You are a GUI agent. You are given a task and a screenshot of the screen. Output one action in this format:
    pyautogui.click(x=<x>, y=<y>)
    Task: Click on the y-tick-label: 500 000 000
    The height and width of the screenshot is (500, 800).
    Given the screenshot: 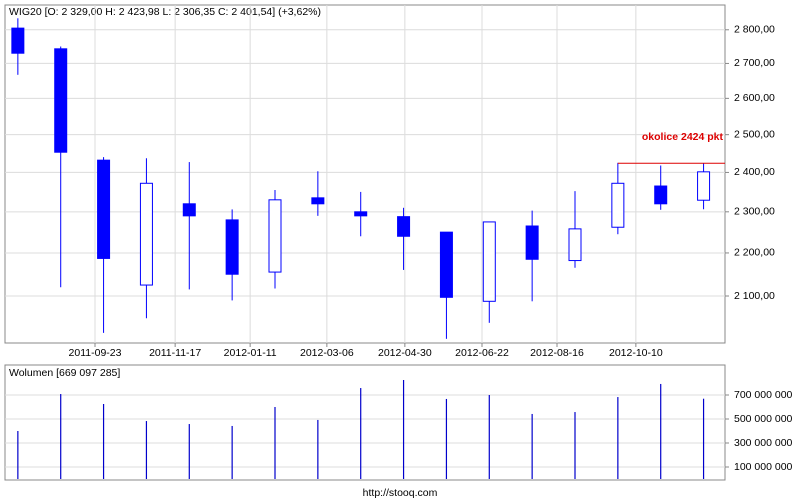 What is the action you would take?
    pyautogui.click(x=763, y=419)
    